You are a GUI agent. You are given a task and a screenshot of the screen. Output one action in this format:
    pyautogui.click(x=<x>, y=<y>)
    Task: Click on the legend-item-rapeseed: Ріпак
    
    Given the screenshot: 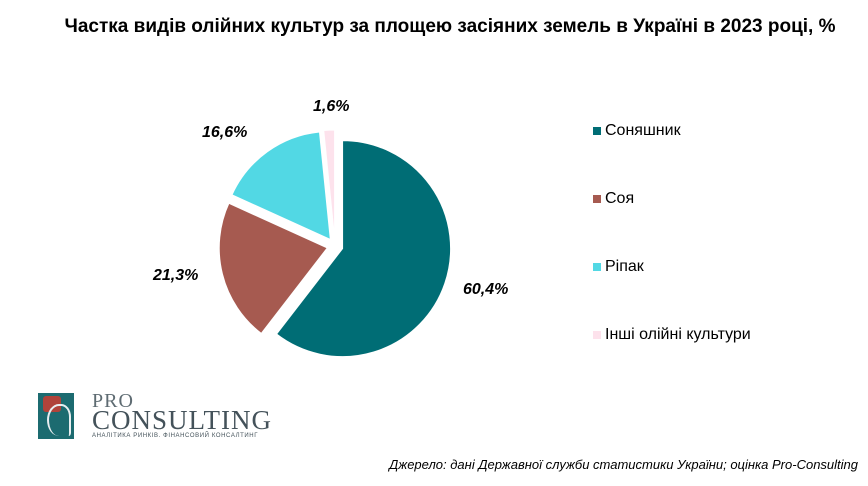 What is the action you would take?
    pyautogui.click(x=618, y=267)
    